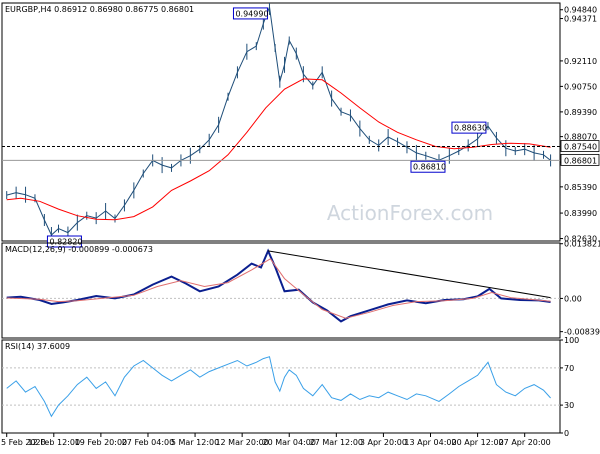 The height and width of the screenshot is (454, 600). I want to click on price-y-tick-label: 0.88070, so click(580, 137).